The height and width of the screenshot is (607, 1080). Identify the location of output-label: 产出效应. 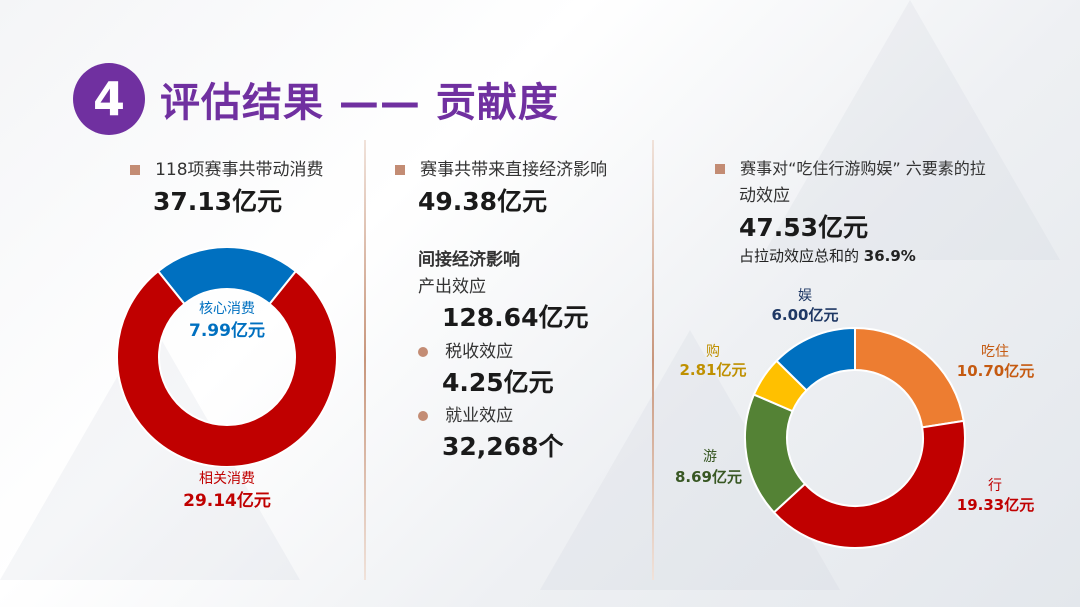
(452, 287).